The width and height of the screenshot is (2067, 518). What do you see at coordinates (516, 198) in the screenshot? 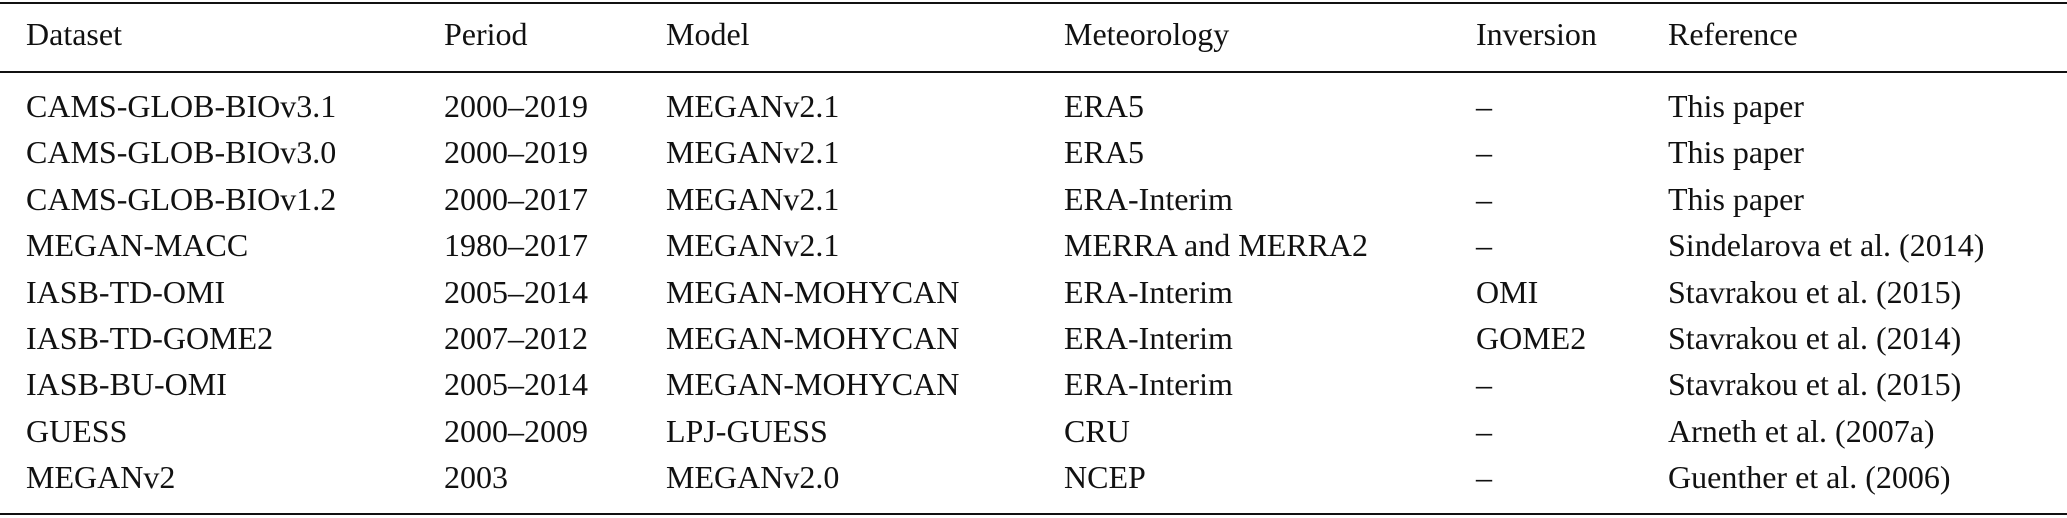
I see `table-cell: 2000–2017` at bounding box center [516, 198].